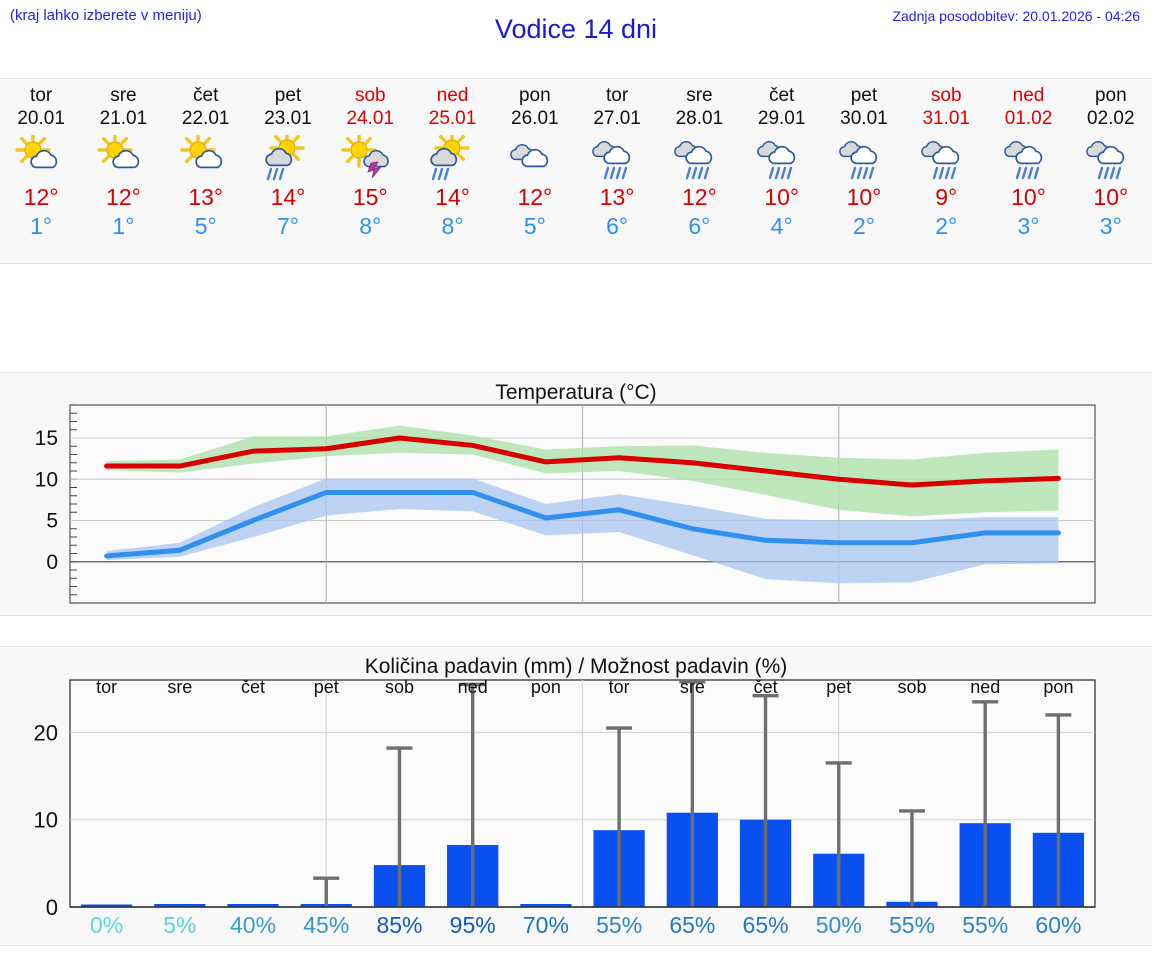 The height and width of the screenshot is (975, 1152). Describe the element at coordinates (699, 226) in the screenshot. I see `min-temperature: 6°` at that location.